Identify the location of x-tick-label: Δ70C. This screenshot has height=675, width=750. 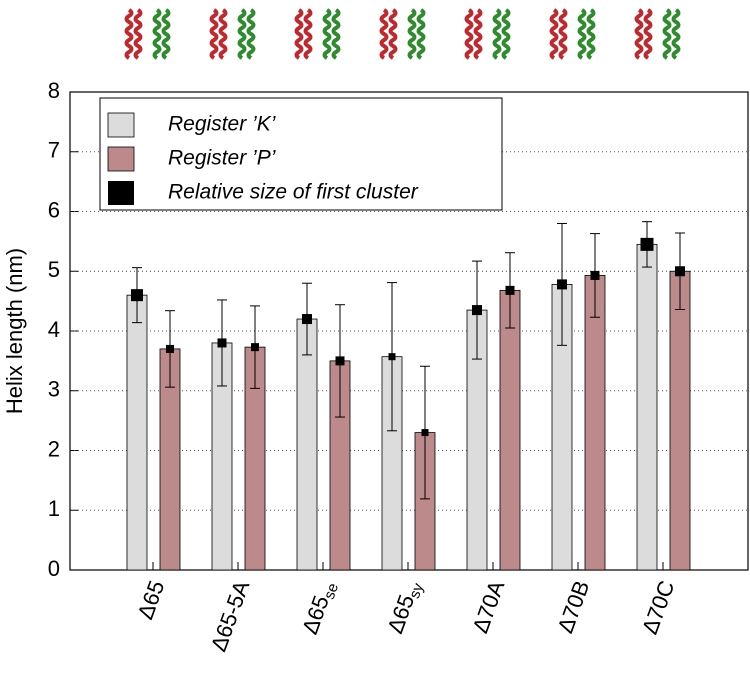
(658, 607).